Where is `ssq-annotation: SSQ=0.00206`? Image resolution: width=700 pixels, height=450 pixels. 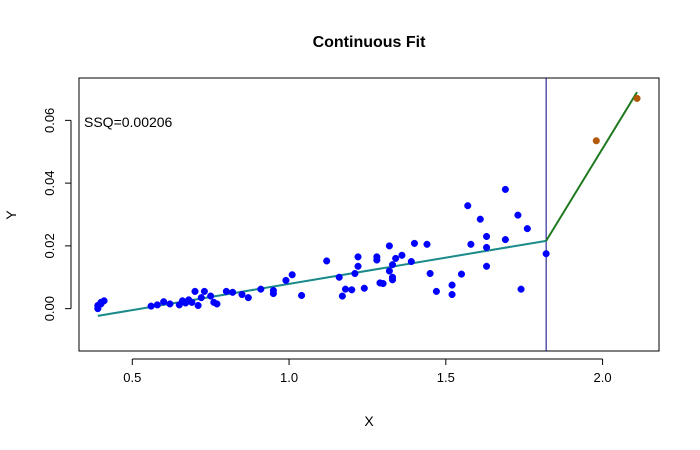 ssq-annotation: SSQ=0.00206 is located at coordinates (128, 122).